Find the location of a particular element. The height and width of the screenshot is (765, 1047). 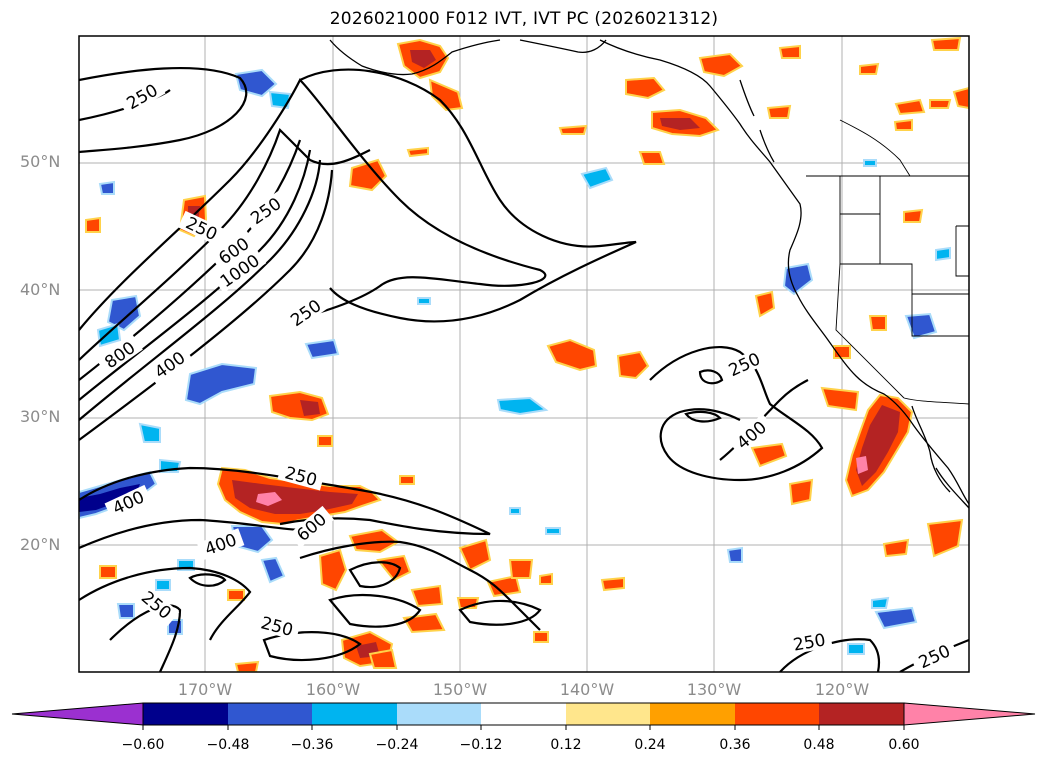

colorbar-tick-label: 0.24 is located at coordinates (650, 745).